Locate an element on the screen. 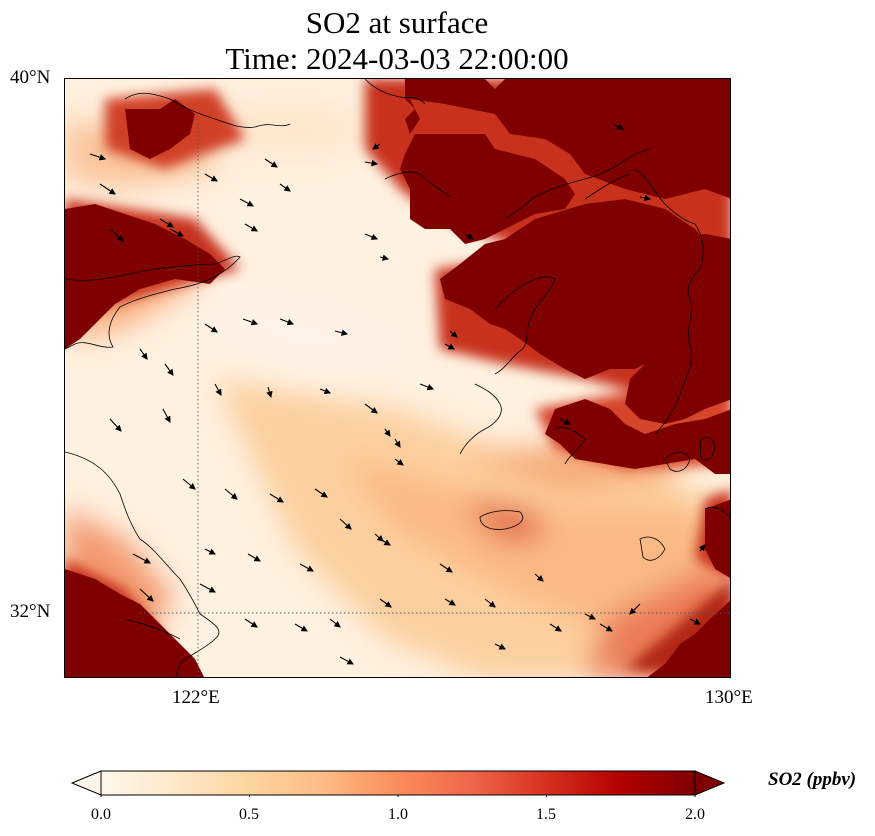 The image size is (875, 836). lon-label-west: 122°E is located at coordinates (196, 697).